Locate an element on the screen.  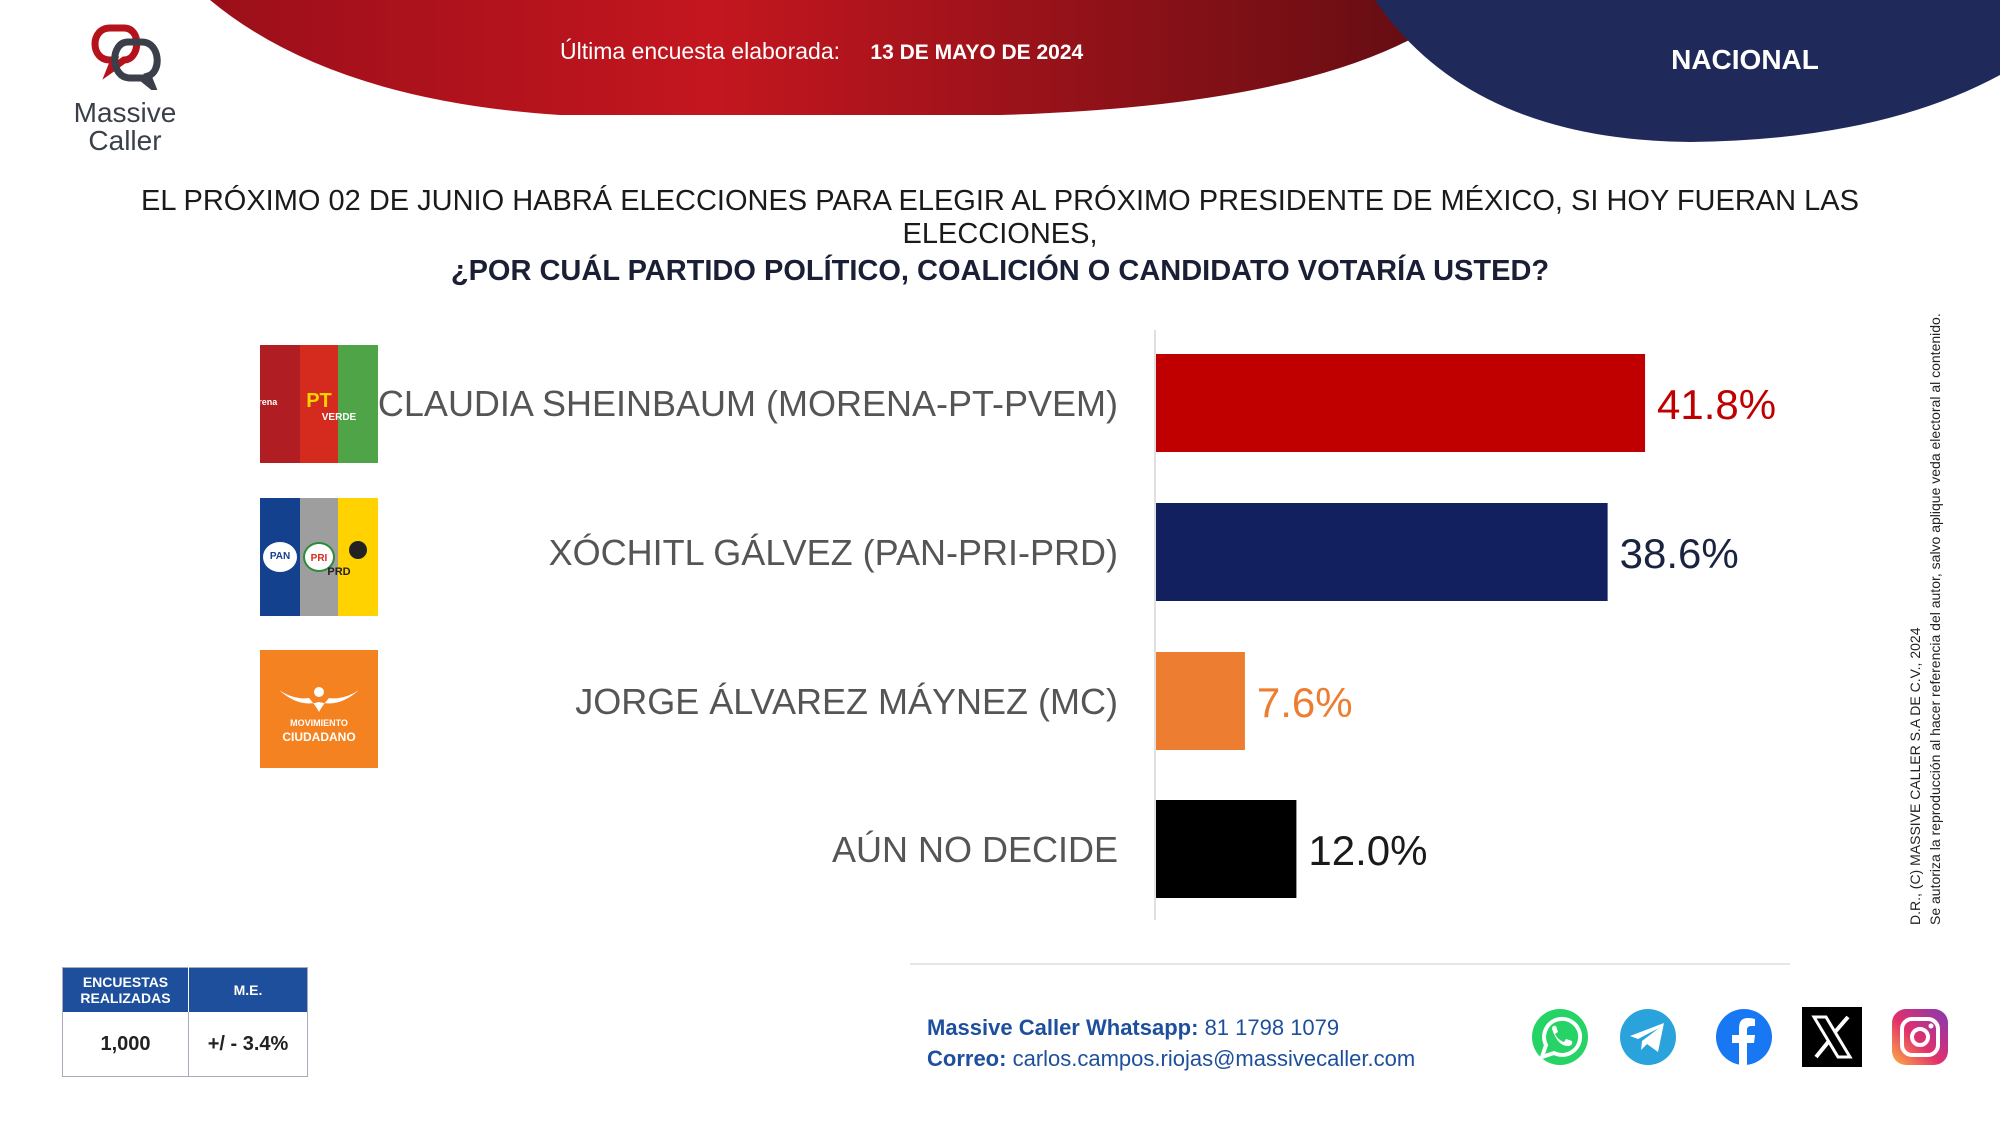
logo-text-caller: Caller is located at coordinates (125, 140).